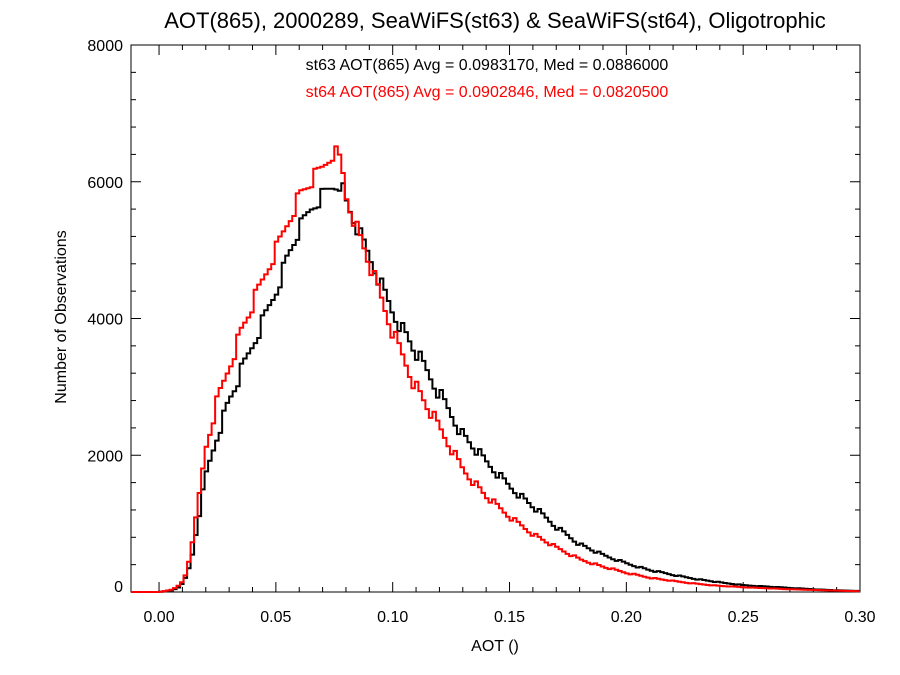 The image size is (900, 675). I want to click on x-tick-label: 0.30, so click(859, 617).